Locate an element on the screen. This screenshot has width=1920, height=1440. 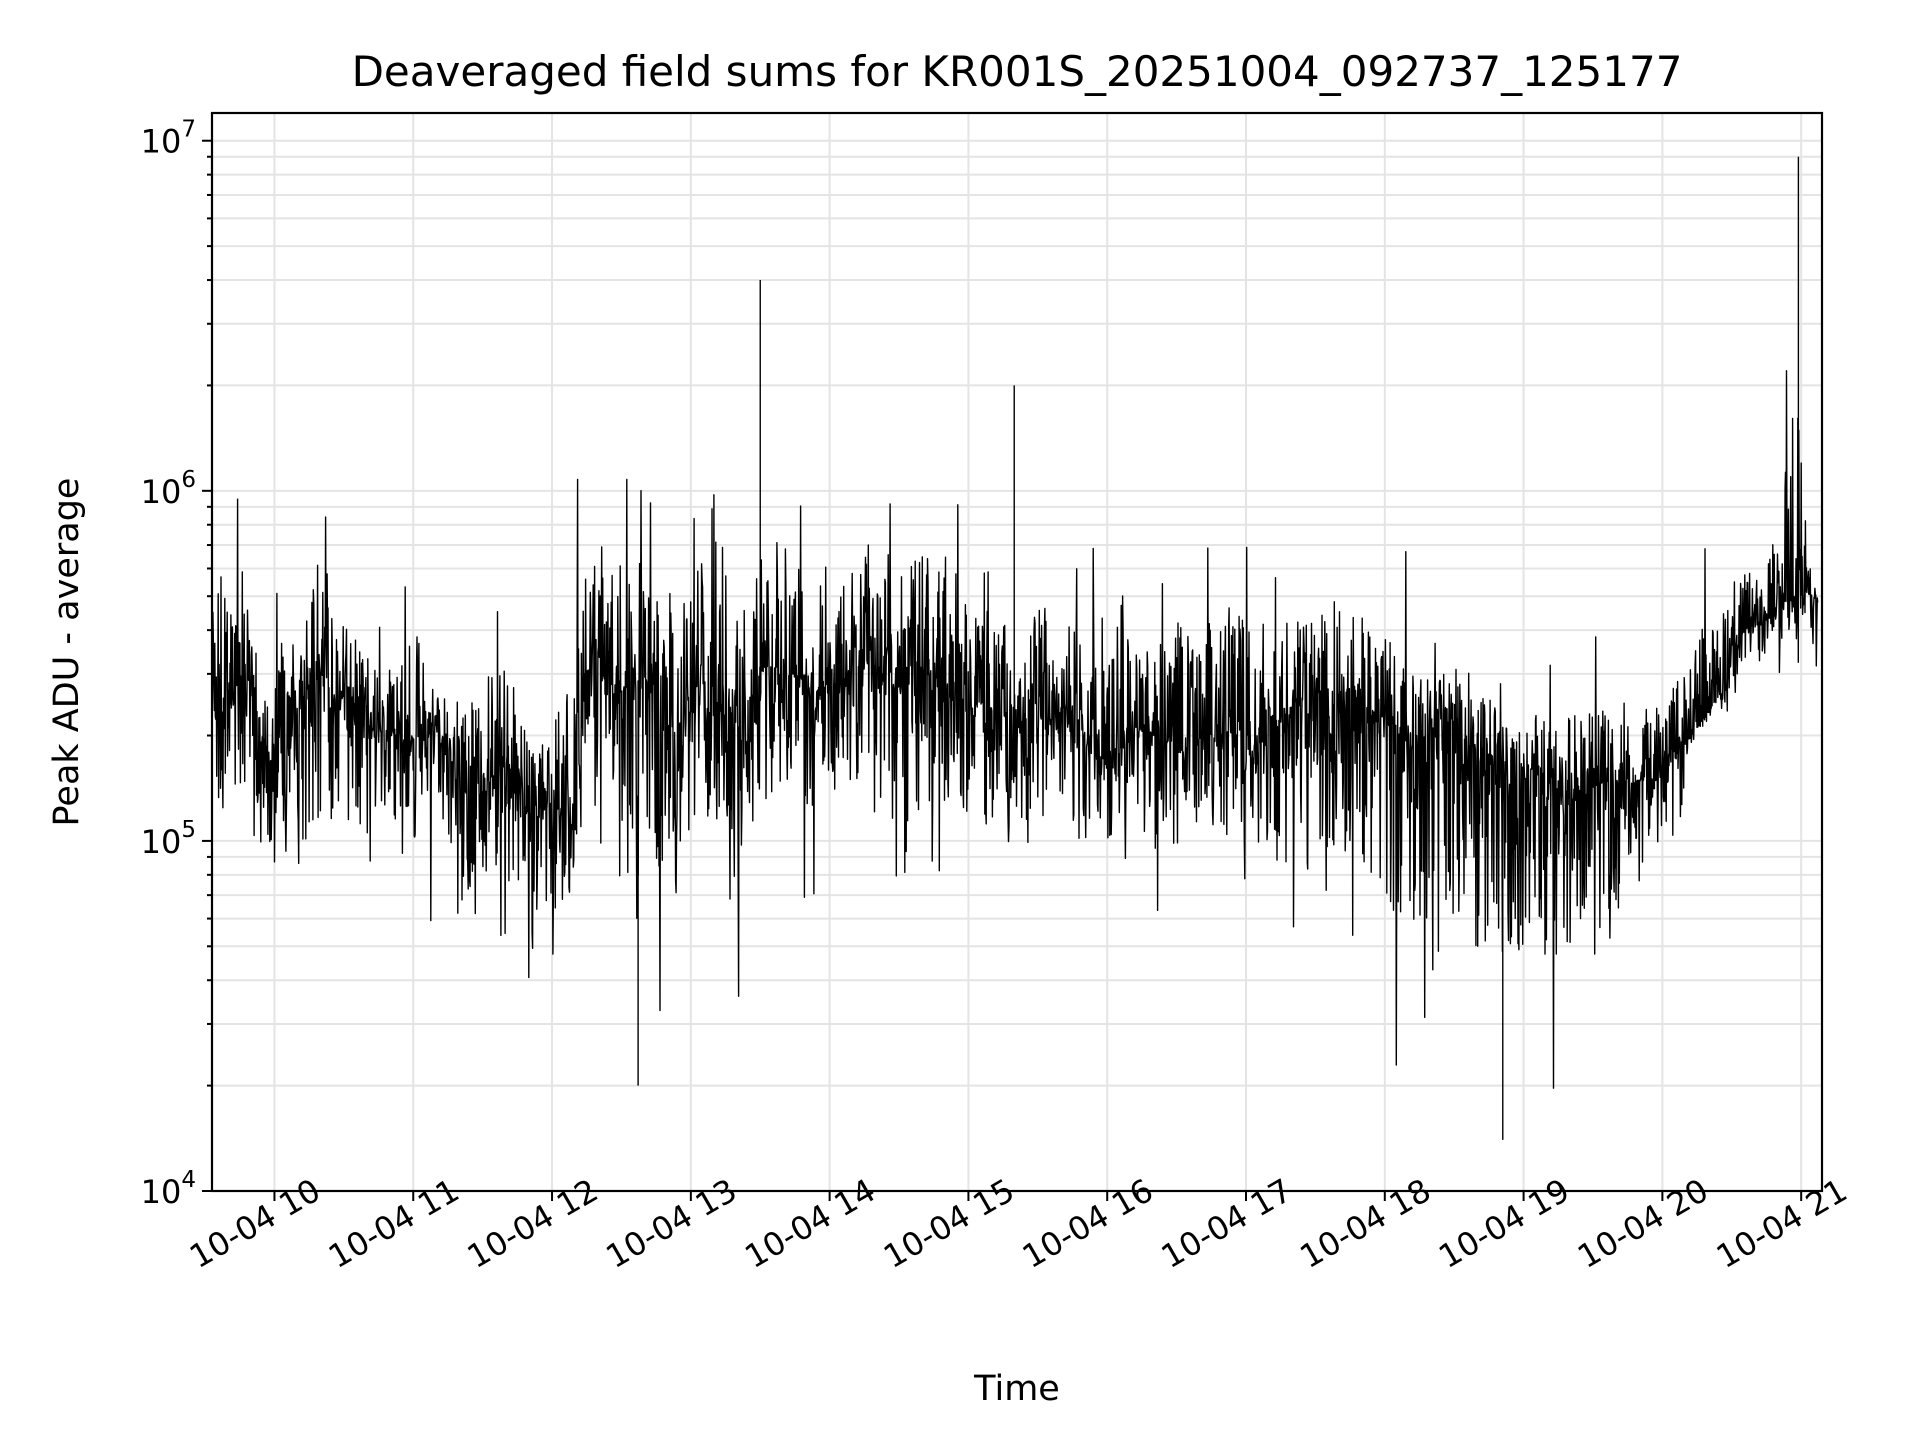
y-tick-exponent: 6 is located at coordinates (188, 480).